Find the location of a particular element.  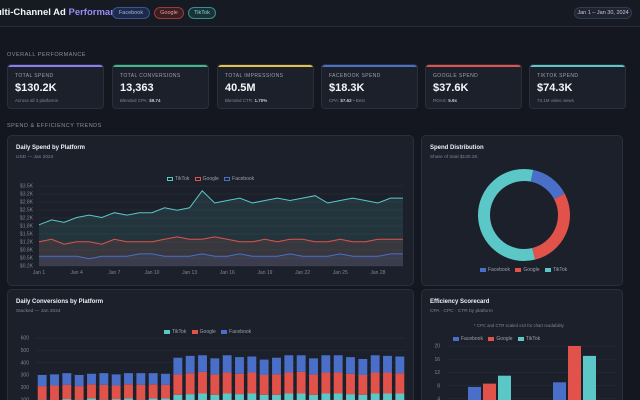

y-tick-label: 300 is located at coordinates (25, 376).